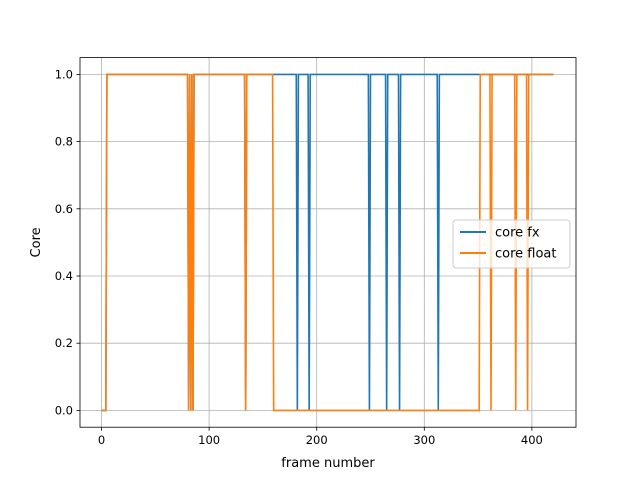  I want to click on x-tick-label: 400, so click(532, 440).